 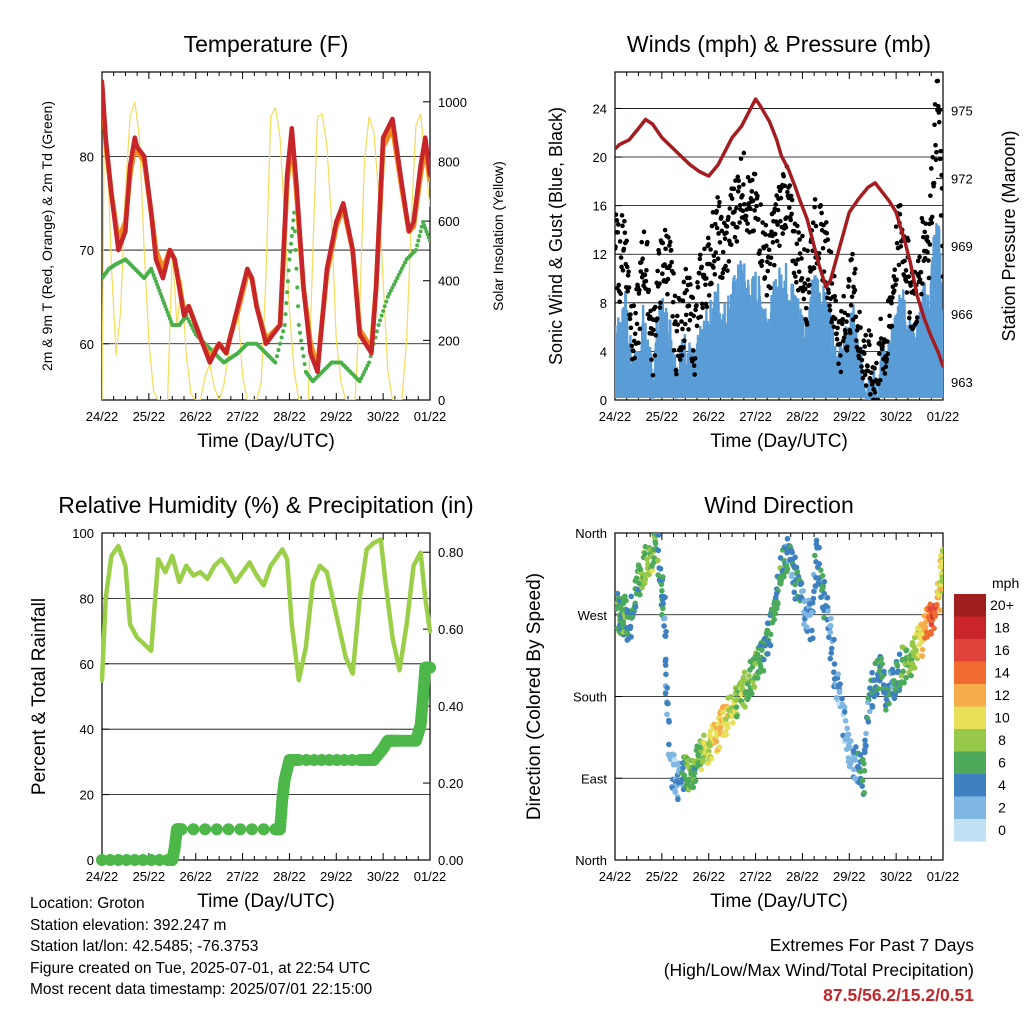 What do you see at coordinates (90, 860) in the screenshot?
I see `humidity-ytick-label: 0` at bounding box center [90, 860].